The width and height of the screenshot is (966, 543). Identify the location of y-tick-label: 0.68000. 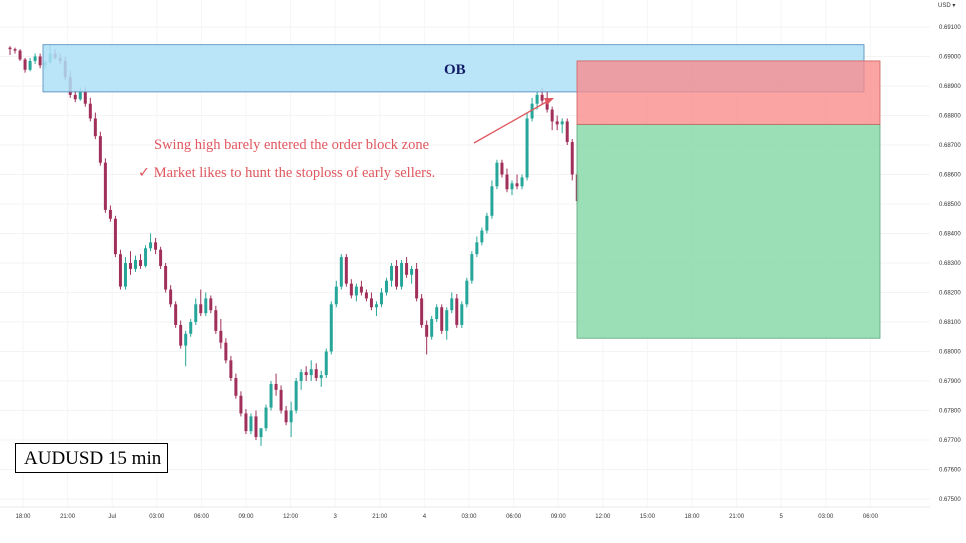
(950, 353).